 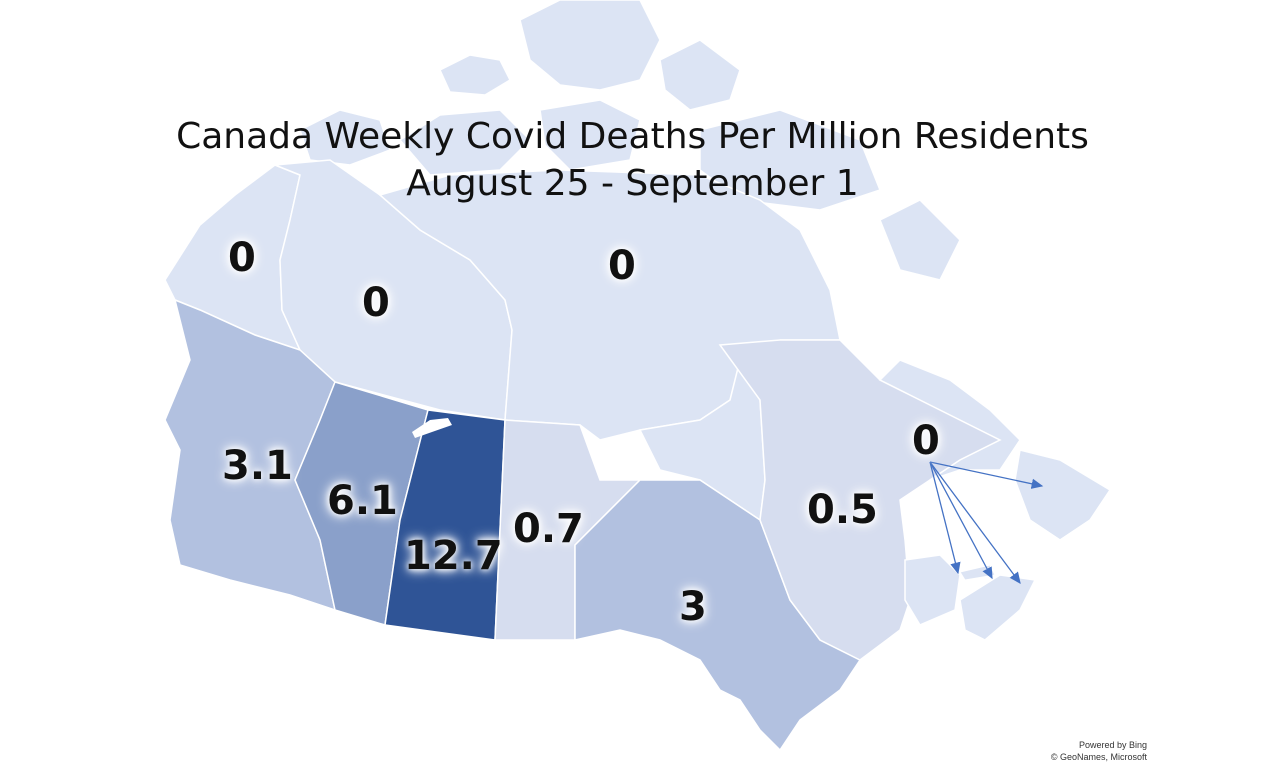 What do you see at coordinates (453, 556) in the screenshot?
I see `label-saskatchewan: 12.7` at bounding box center [453, 556].